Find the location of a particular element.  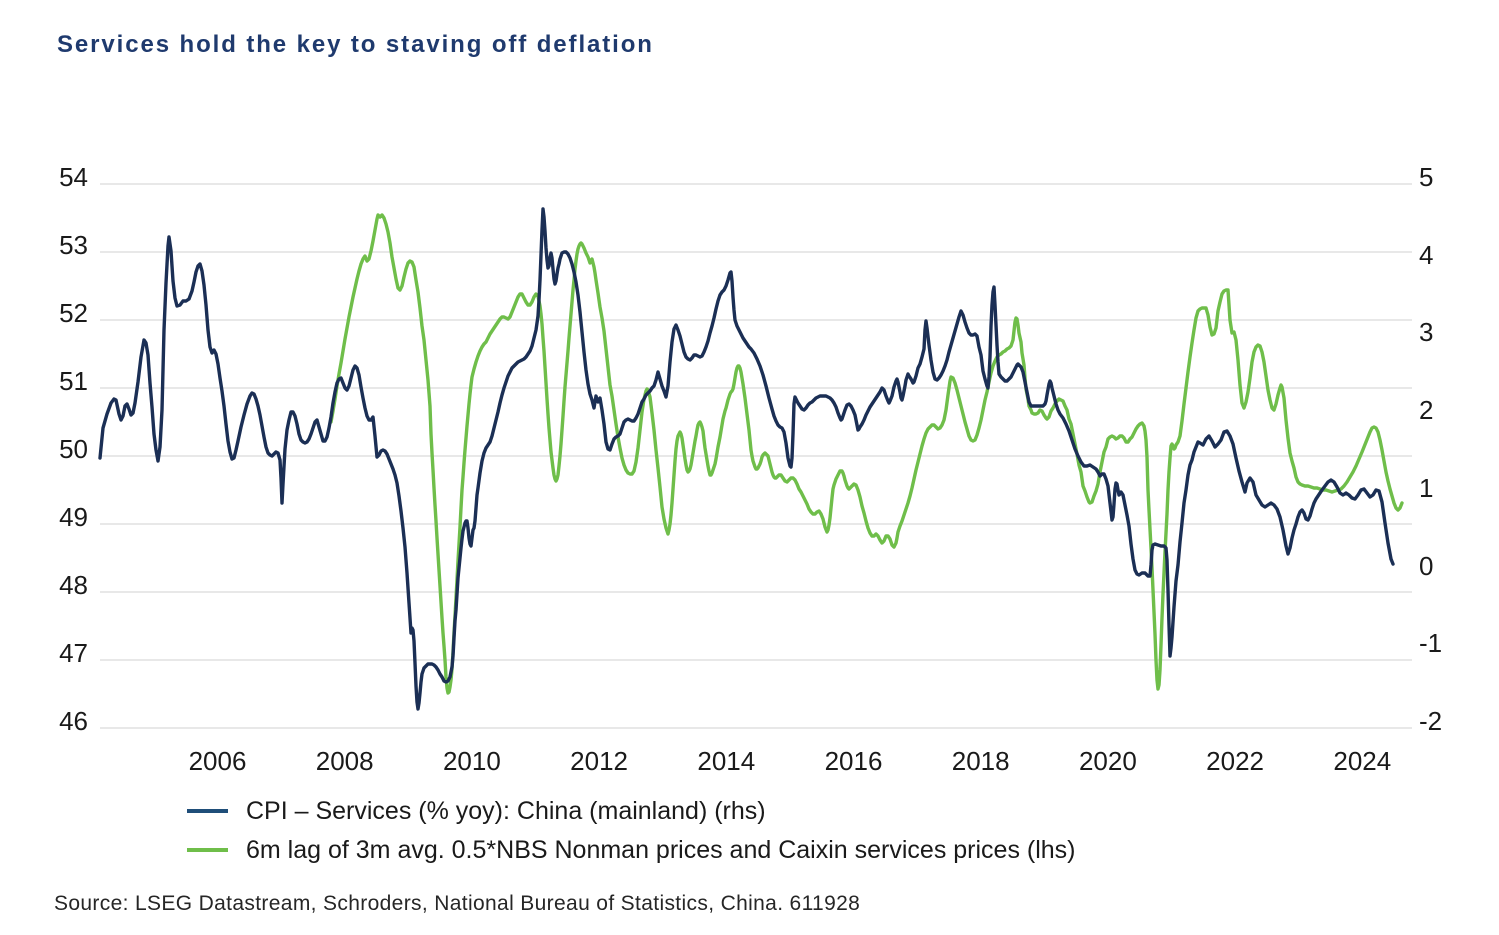

svg-text: -2 is located at coordinates (1430, 721).